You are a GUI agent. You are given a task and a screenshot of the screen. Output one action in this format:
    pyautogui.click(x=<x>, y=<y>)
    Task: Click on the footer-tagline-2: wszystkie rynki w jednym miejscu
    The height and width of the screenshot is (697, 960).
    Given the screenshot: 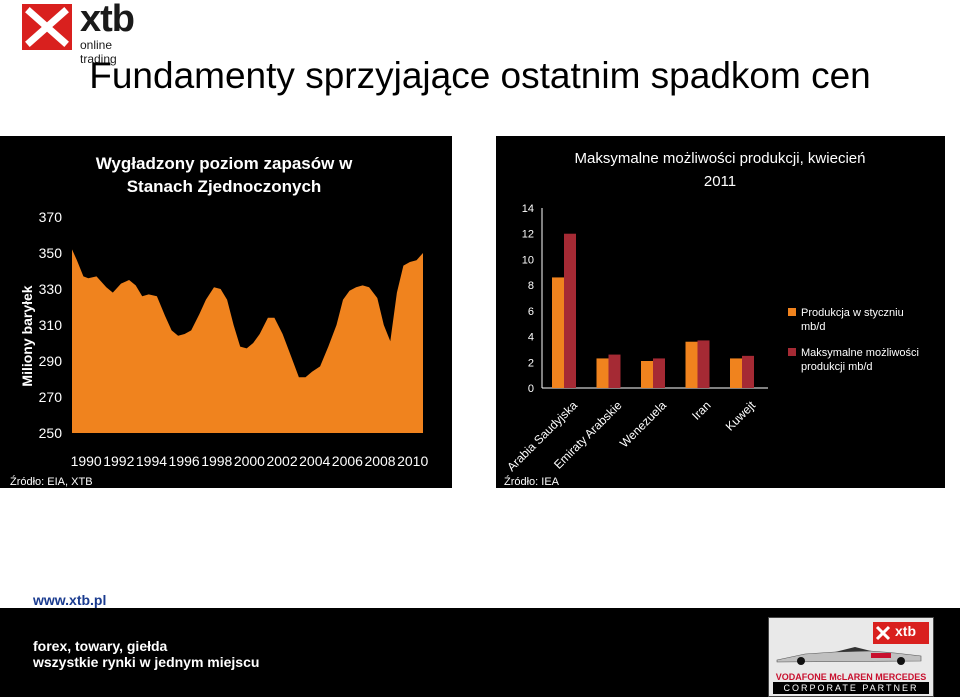 What is the action you would take?
    pyautogui.click(x=146, y=662)
    